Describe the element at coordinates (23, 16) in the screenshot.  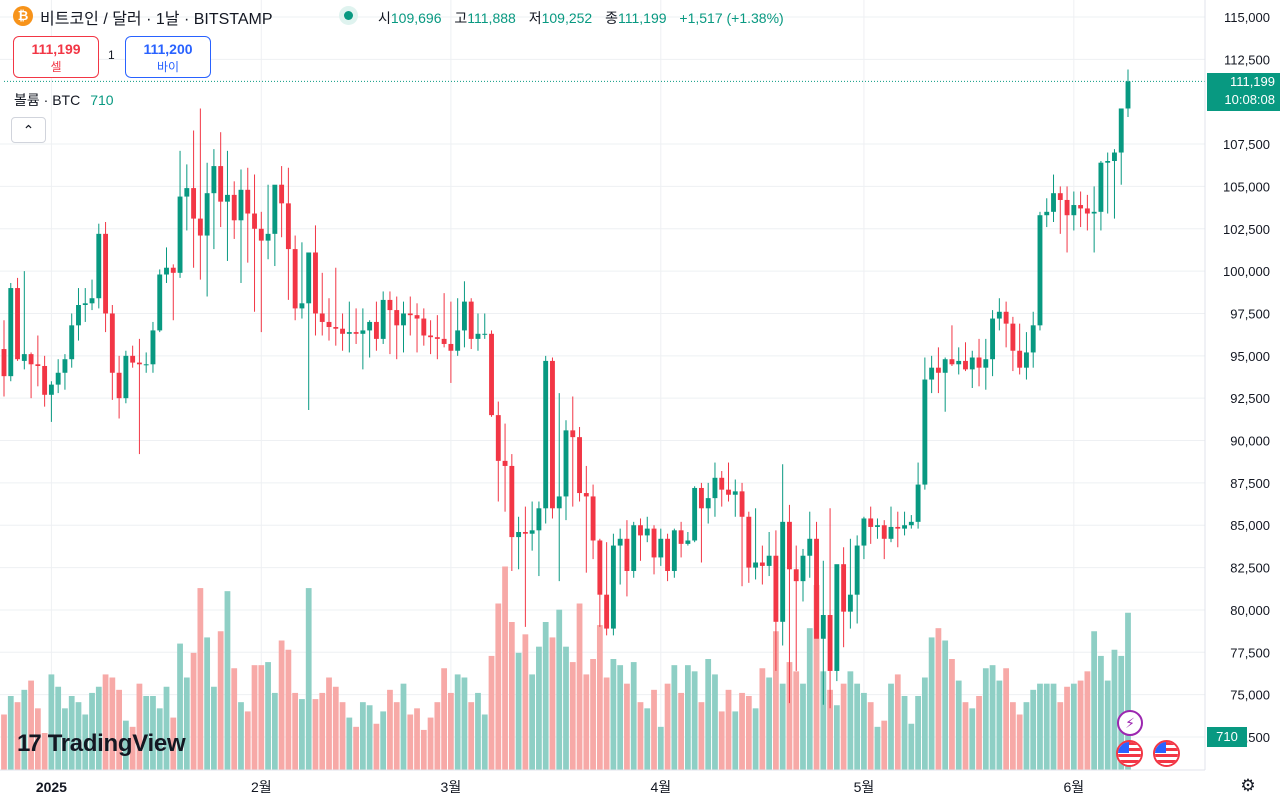
I see `bitcoin-icon: ₿` at that location.